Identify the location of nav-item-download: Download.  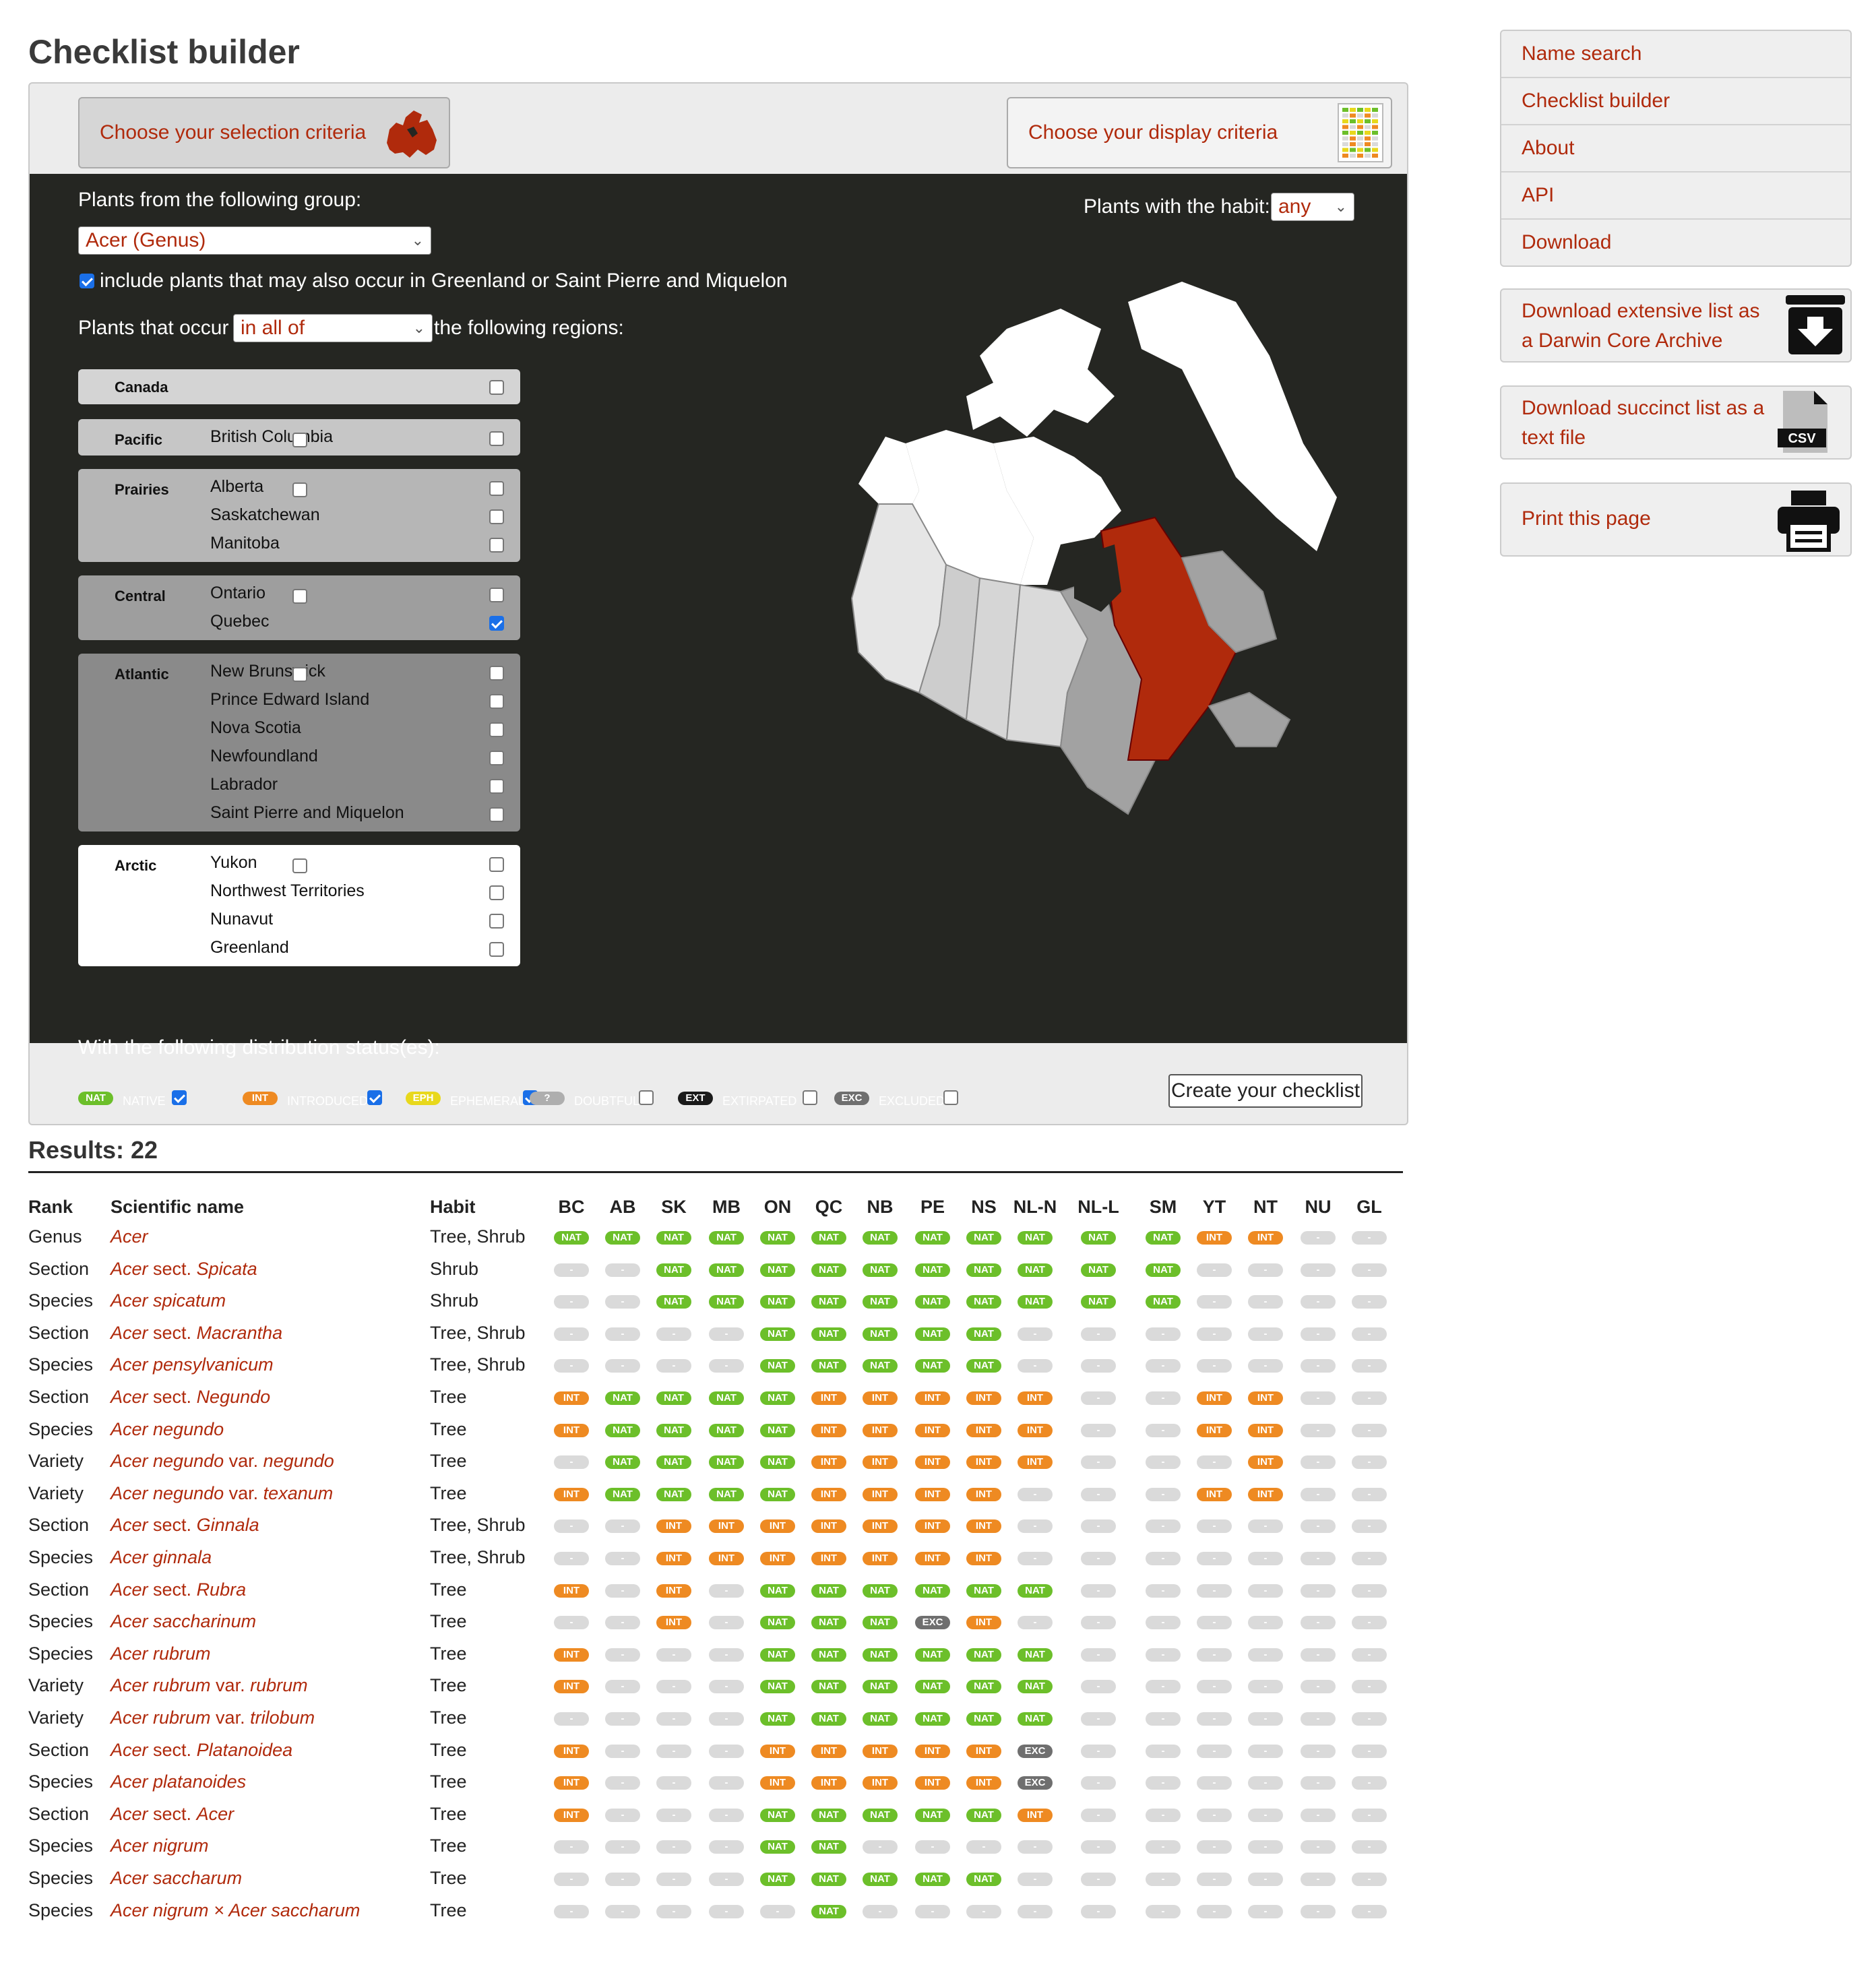
(1567, 242).